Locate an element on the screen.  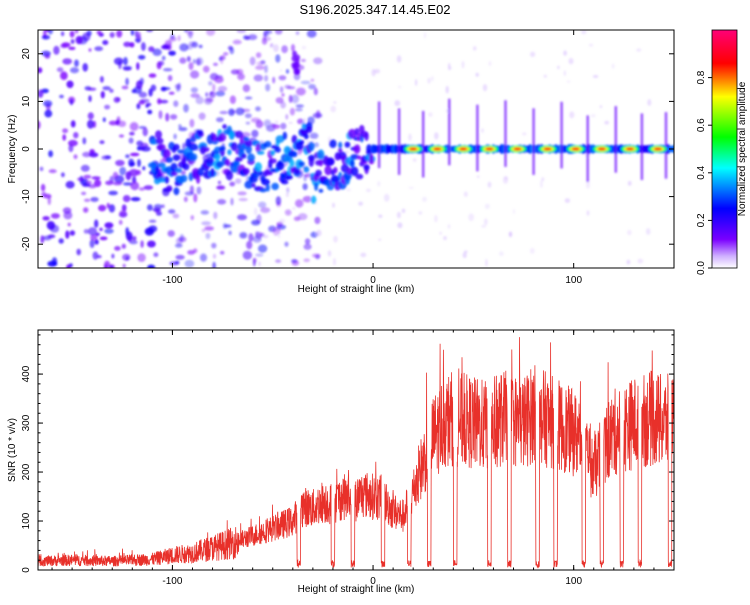
figure-title: S196.2025.347.14.45.E02 is located at coordinates (374, 9).